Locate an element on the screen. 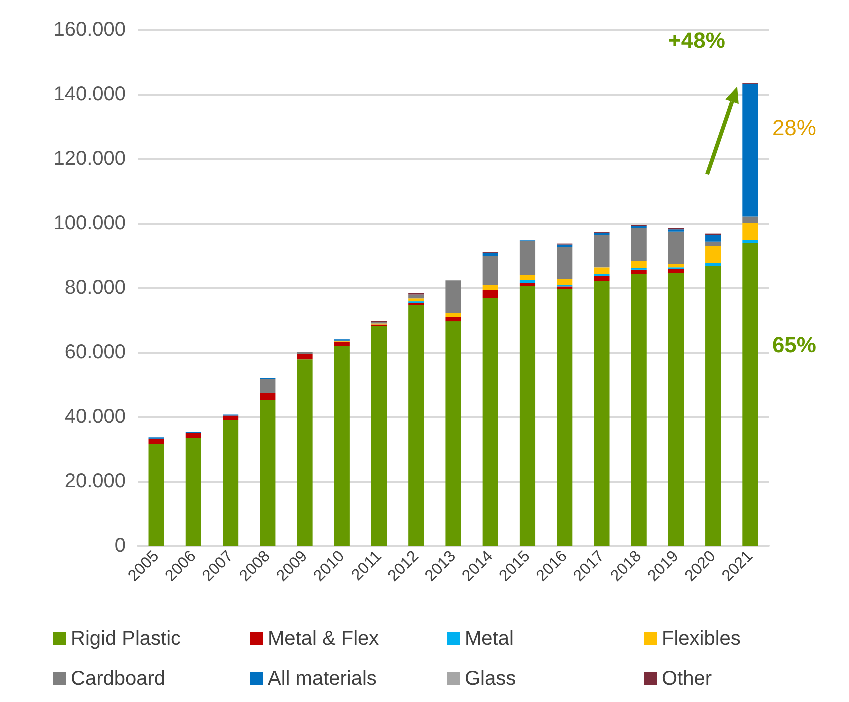  y-tick-label: 40.000 is located at coordinates (95, 417).